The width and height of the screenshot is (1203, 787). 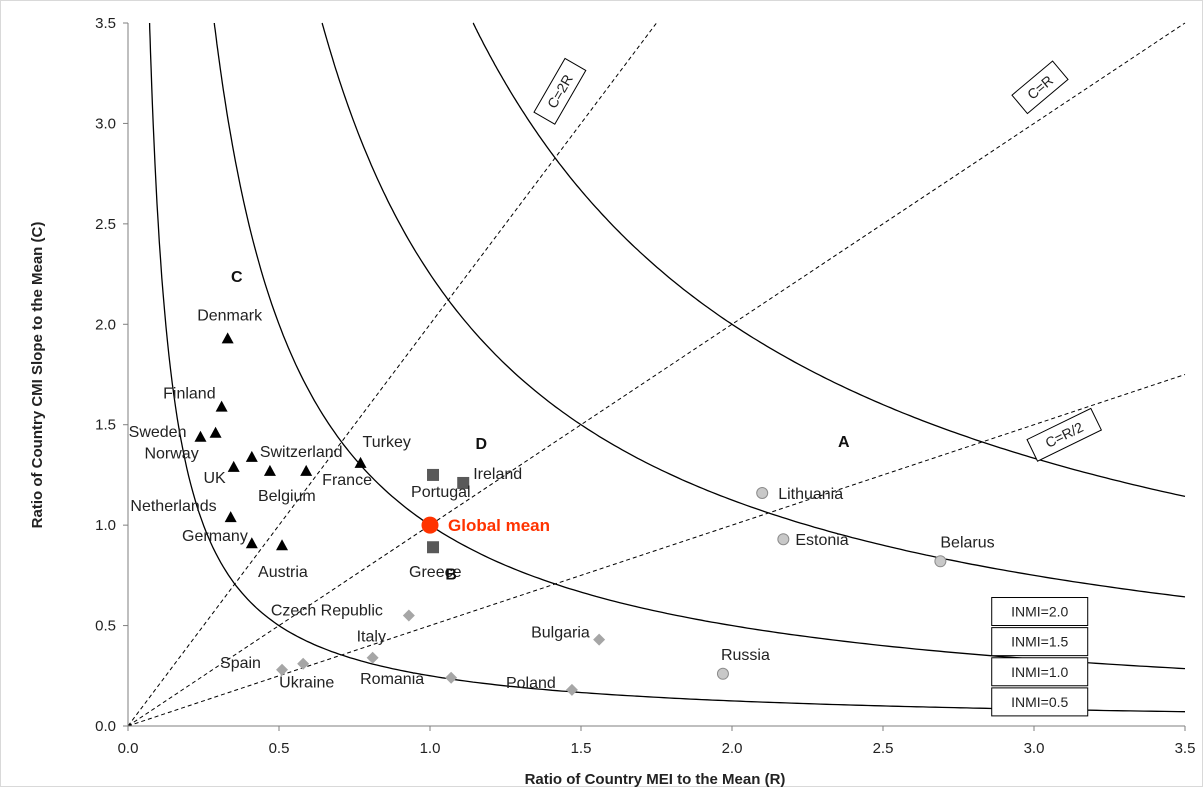 What do you see at coordinates (105, 726) in the screenshot?
I see `y-tick-label: 0.0` at bounding box center [105, 726].